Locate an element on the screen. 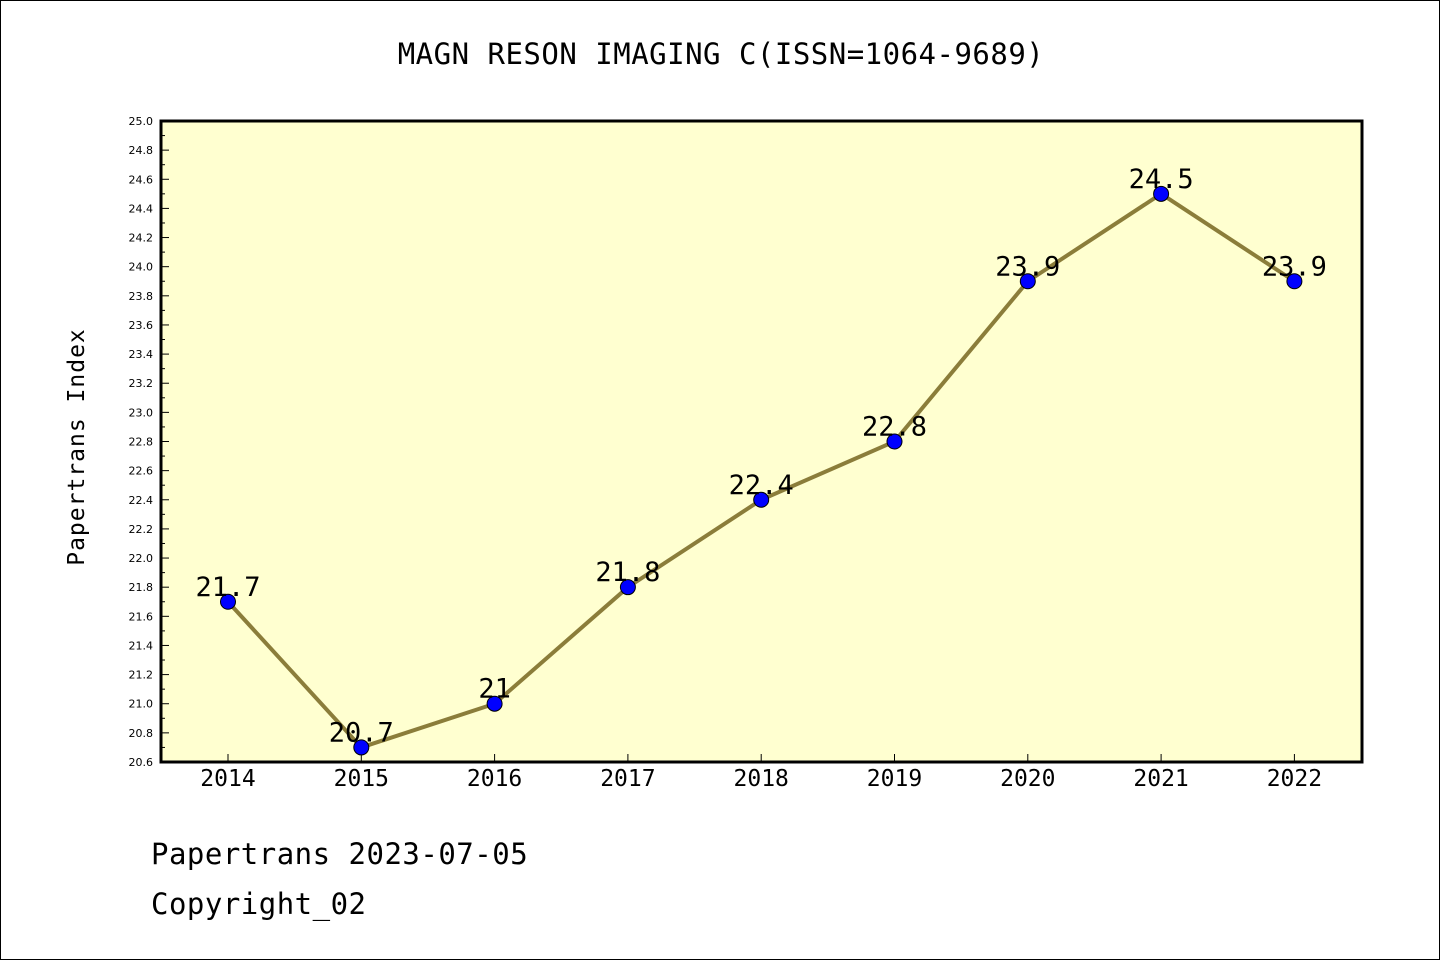 Image resolution: width=1440 pixels, height=961 pixels. x-tick-label: 2017 is located at coordinates (627, 779).